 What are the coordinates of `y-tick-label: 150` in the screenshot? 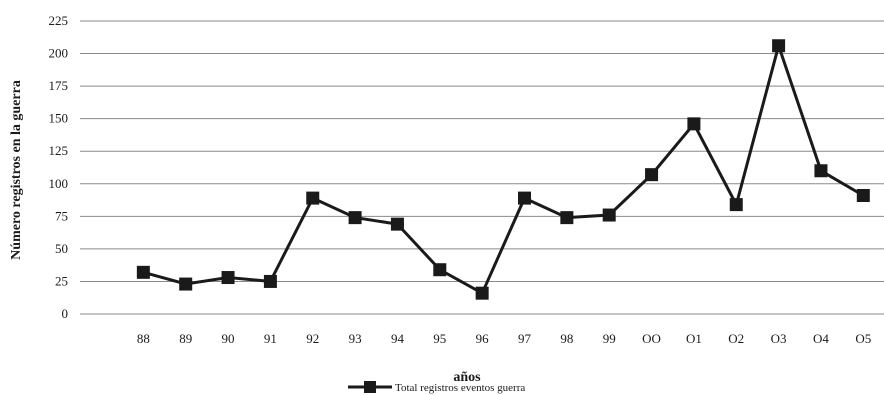 It's located at (59, 118).